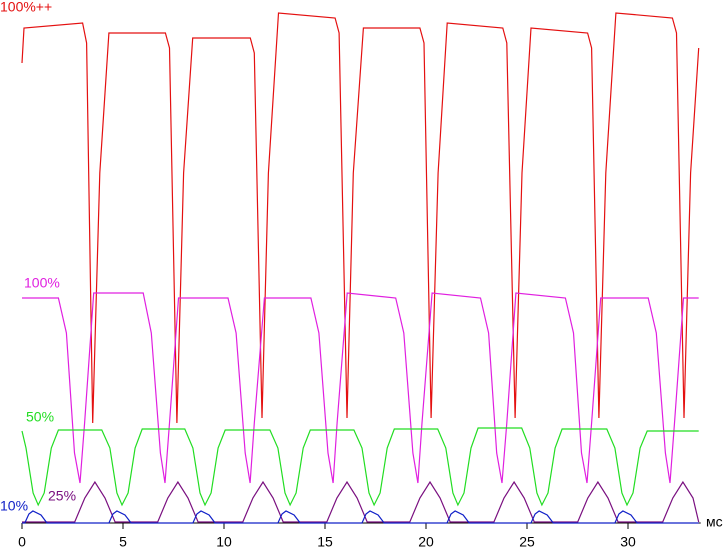  I want to click on x-tick-label: 10, so click(224, 542).